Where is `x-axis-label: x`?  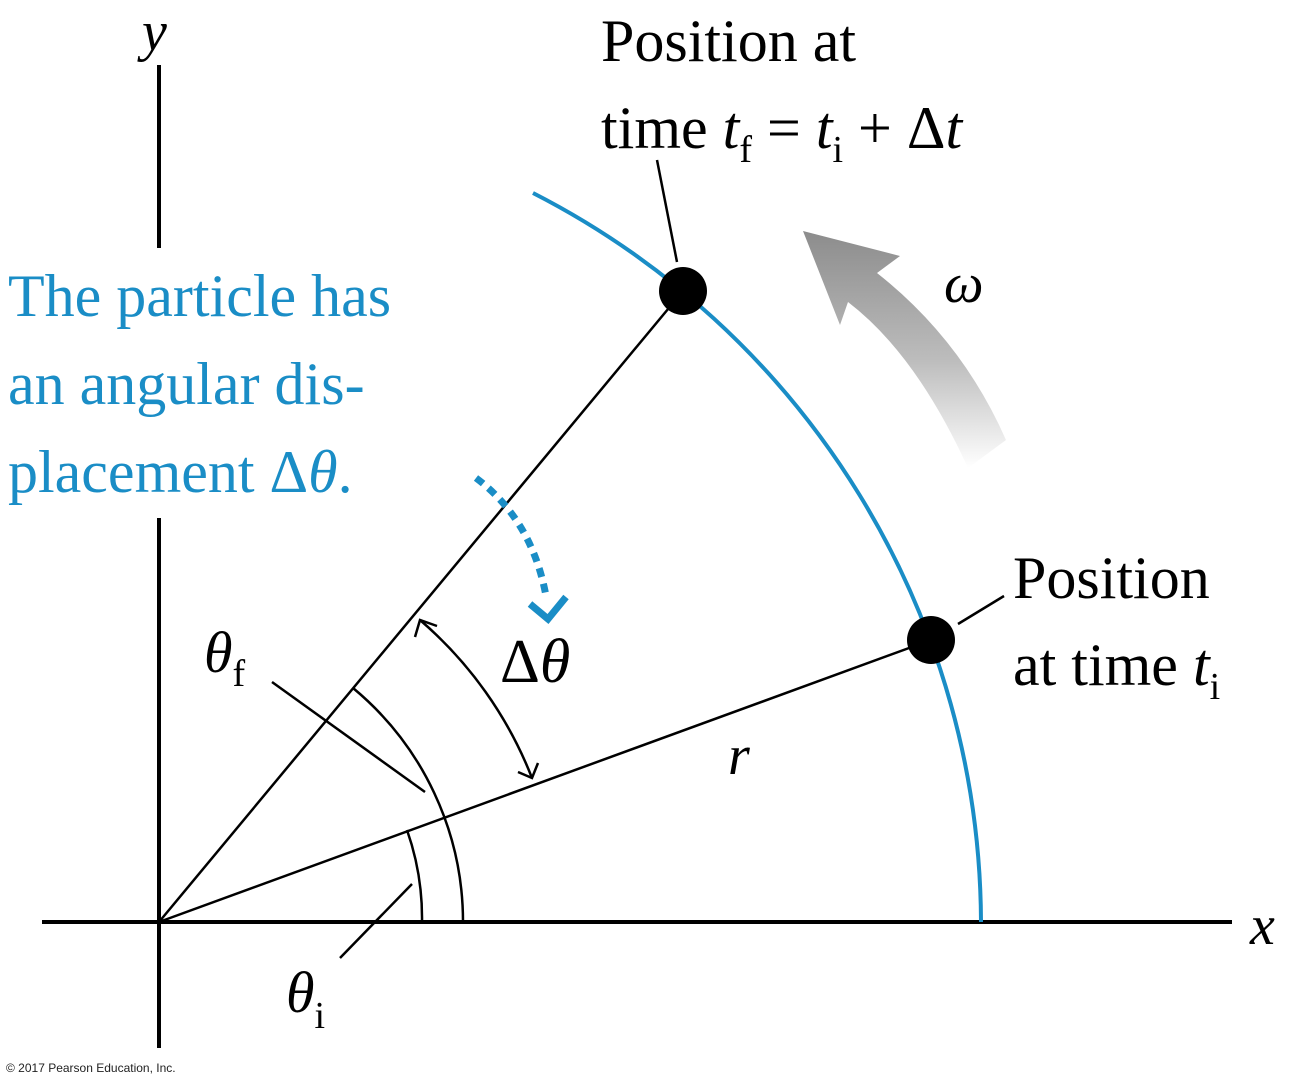 x-axis-label: x is located at coordinates (1262, 926).